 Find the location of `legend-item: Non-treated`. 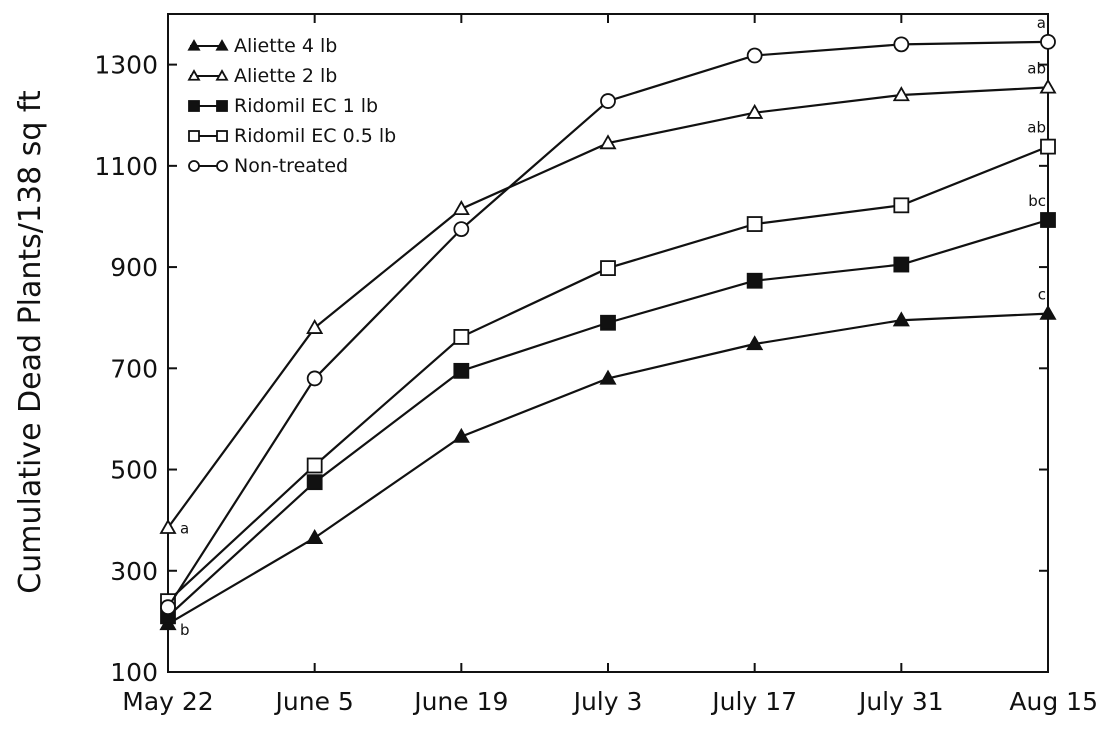

legend-item: Non-treated is located at coordinates (268, 166).